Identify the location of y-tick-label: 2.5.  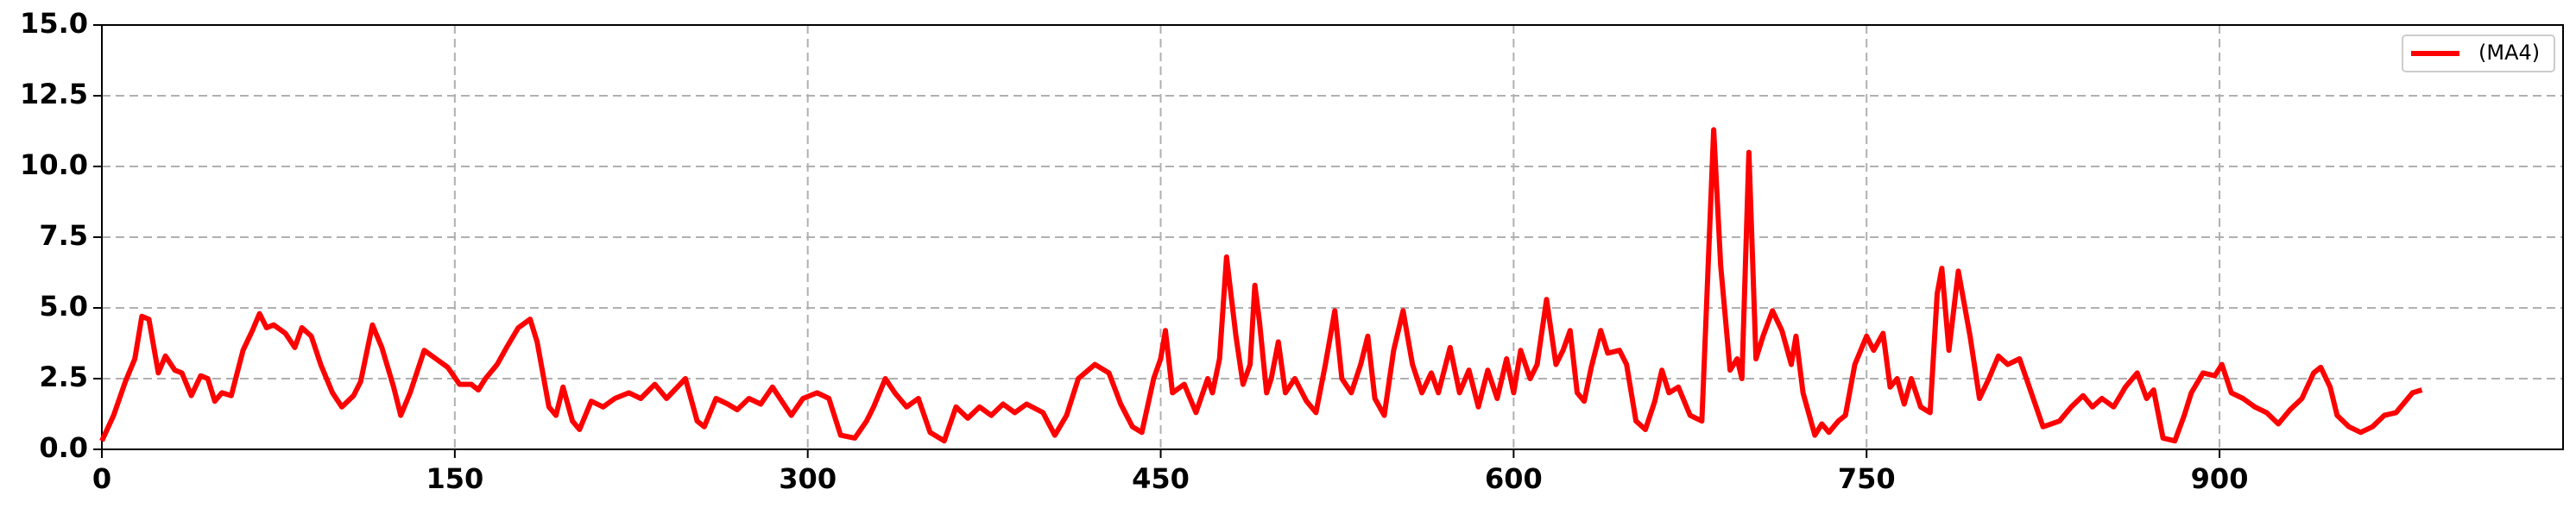
(63, 377).